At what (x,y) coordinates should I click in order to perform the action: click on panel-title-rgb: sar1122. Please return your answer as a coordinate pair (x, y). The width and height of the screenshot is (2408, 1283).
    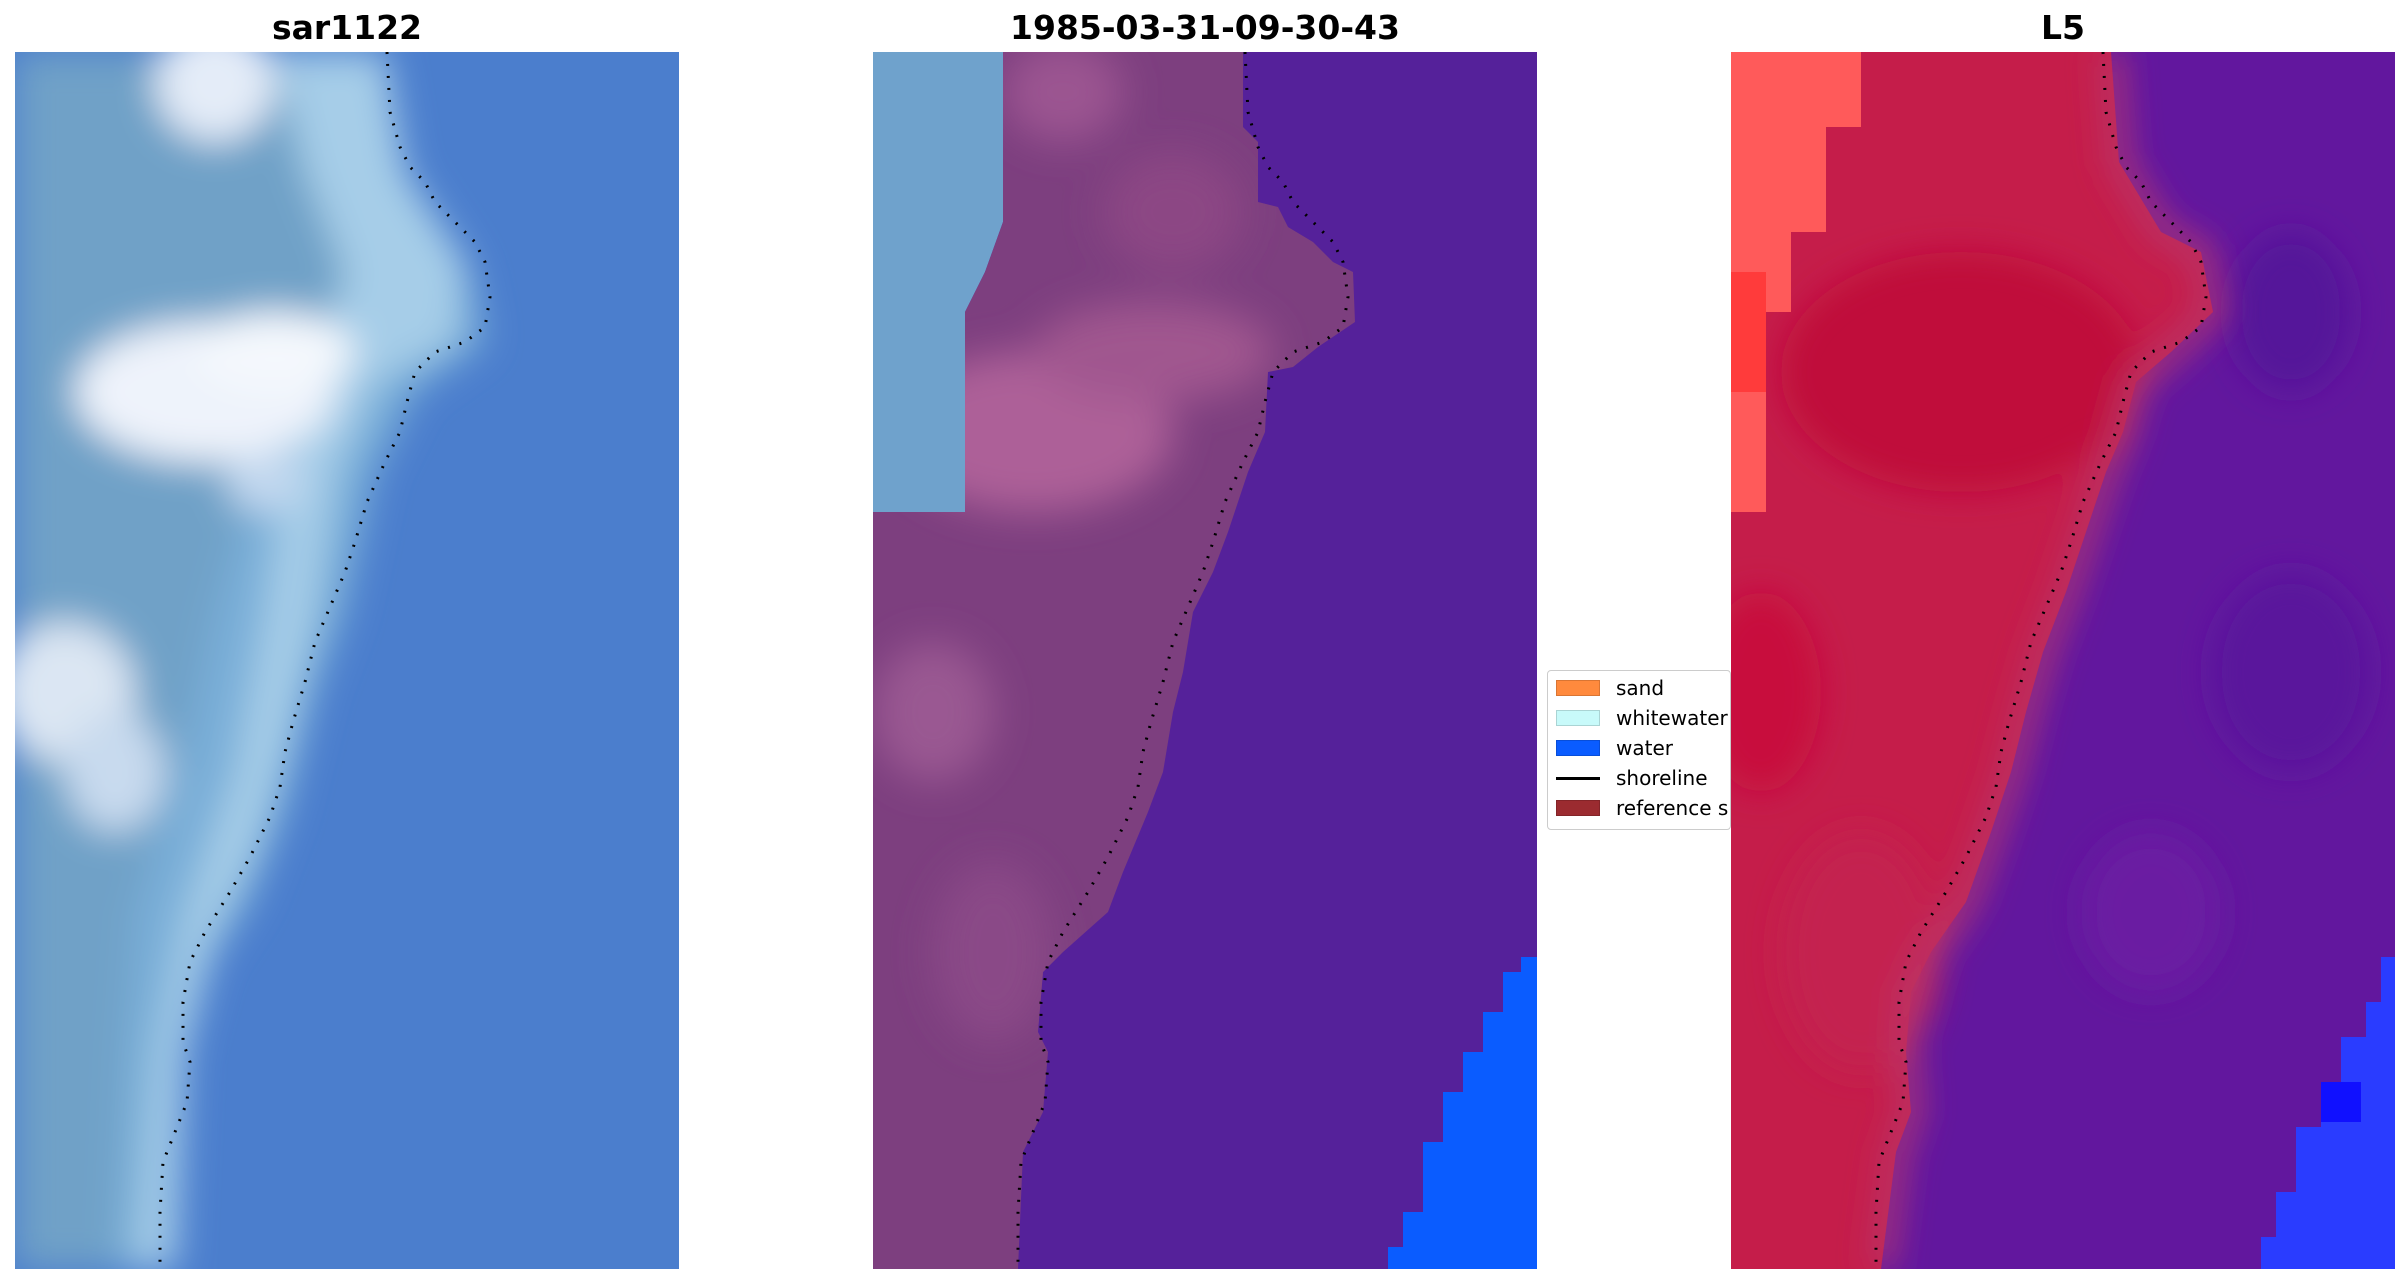
    Looking at the image, I should click on (347, 27).